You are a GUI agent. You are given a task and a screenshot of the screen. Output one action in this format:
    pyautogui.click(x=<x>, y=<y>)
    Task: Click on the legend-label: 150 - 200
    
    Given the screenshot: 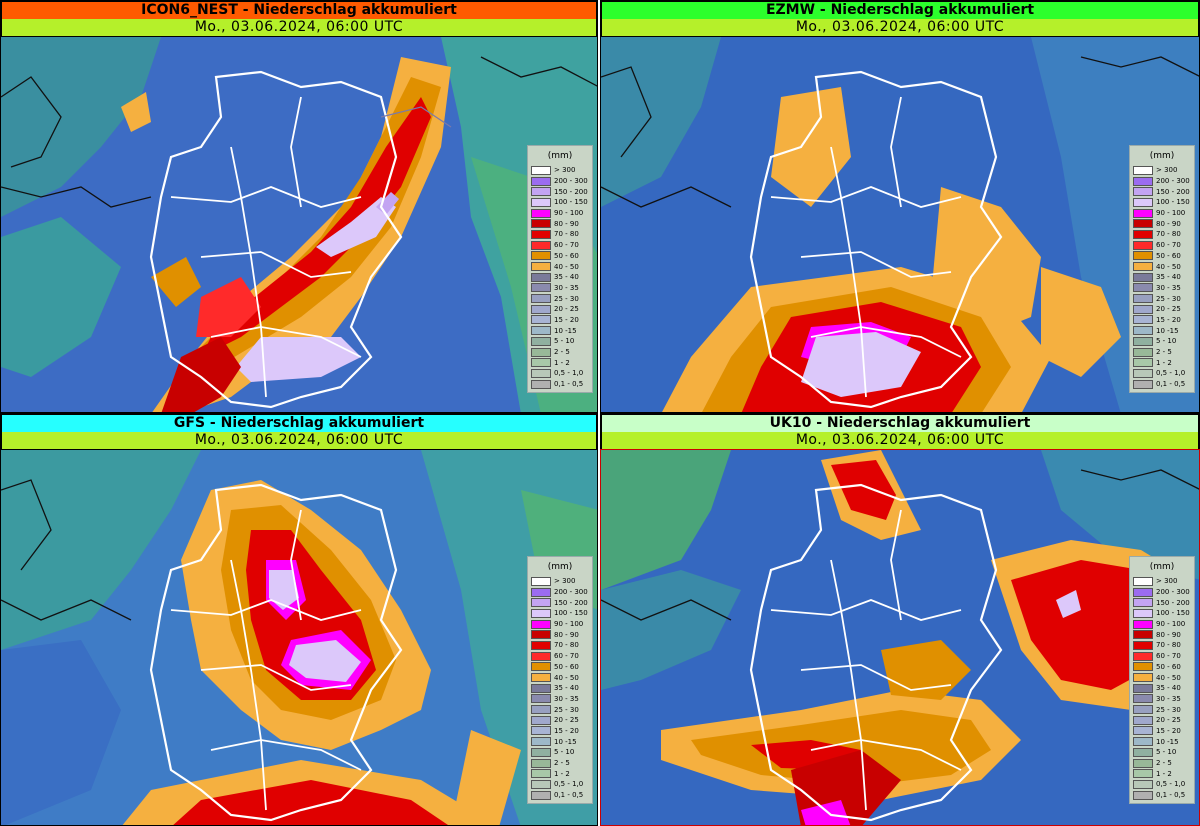 What is the action you would take?
    pyautogui.click(x=571, y=602)
    